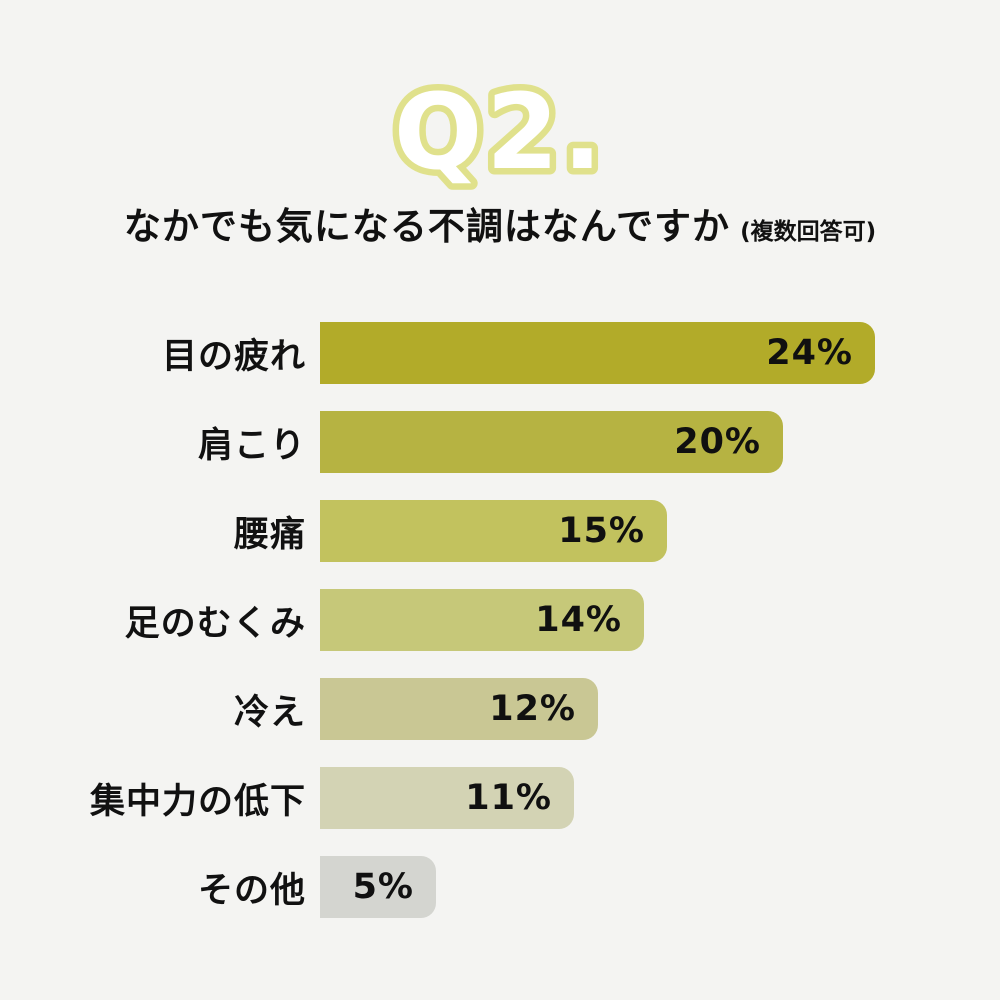  I want to click on category-label: 肩こり, so click(251, 445).